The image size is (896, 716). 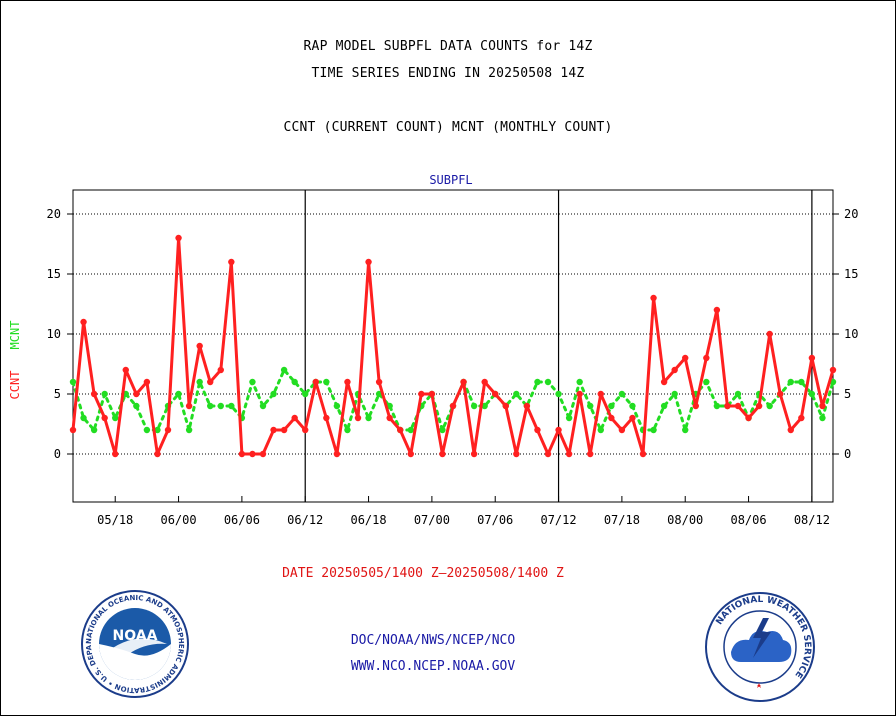 I want to click on xtick-label: 08/00, so click(x=685, y=520).